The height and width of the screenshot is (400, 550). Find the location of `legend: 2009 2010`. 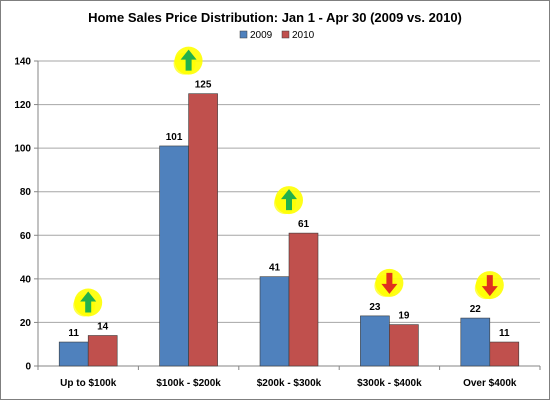

legend: 2009 2010 is located at coordinates (277, 35).